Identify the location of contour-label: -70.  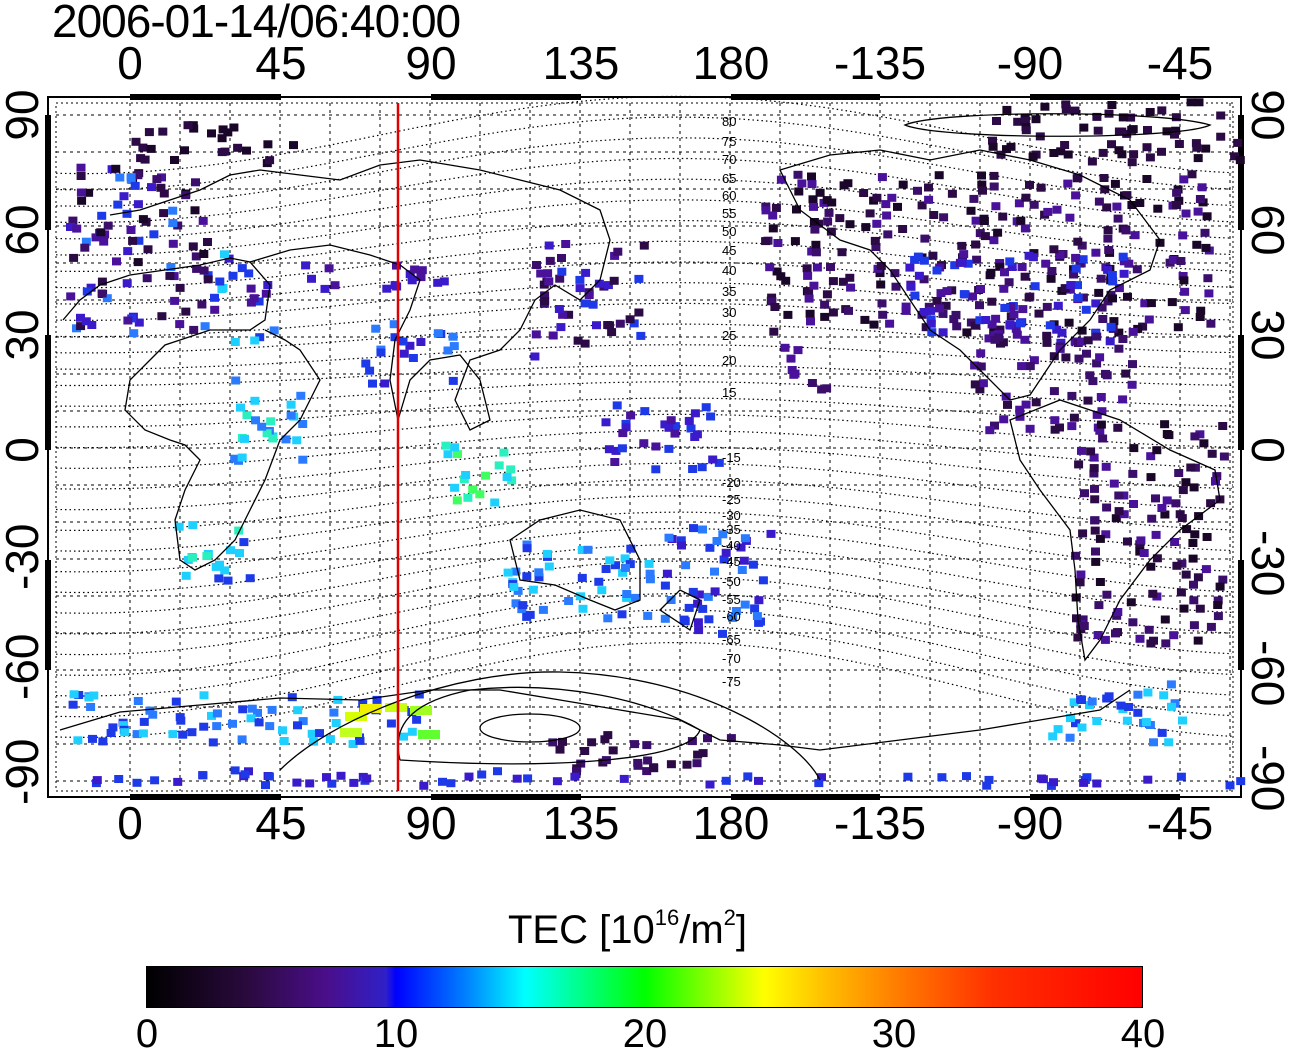
(731, 658).